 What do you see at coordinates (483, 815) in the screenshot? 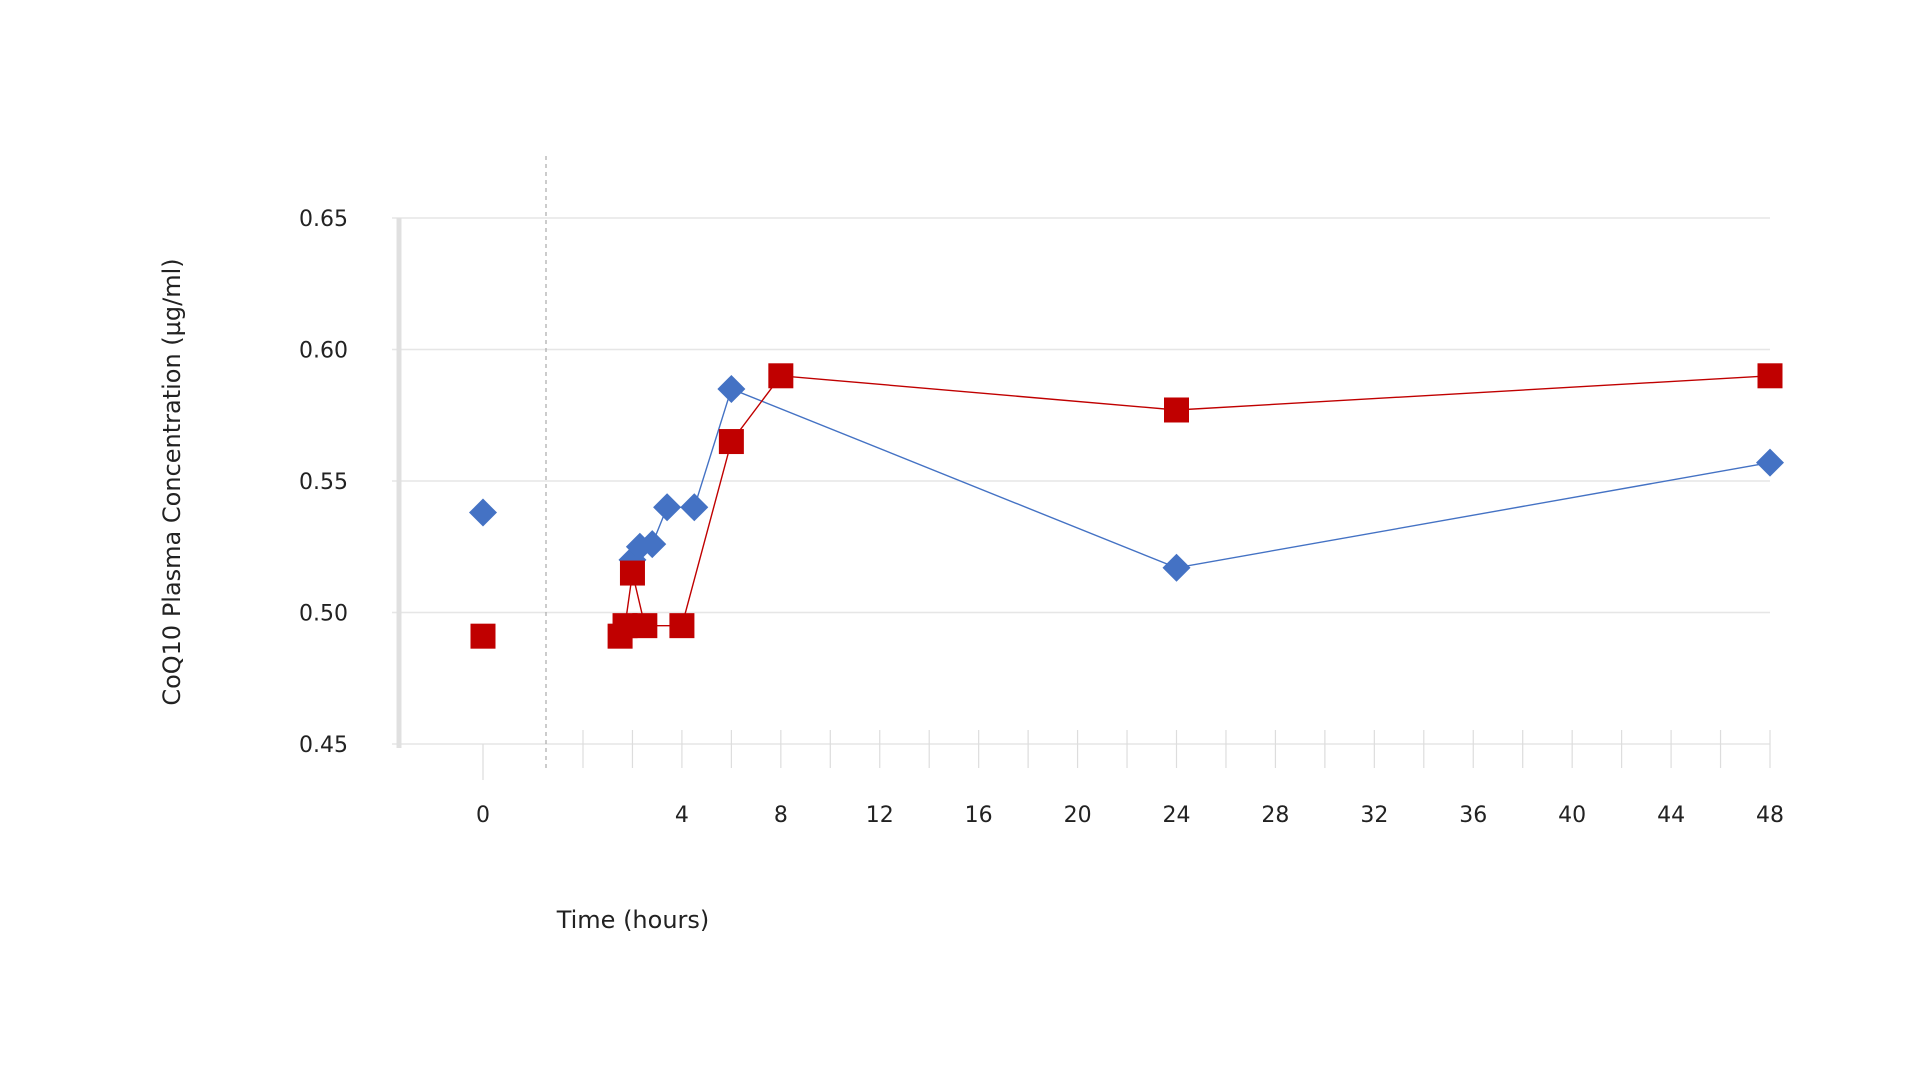
I see `x-tick-label: 0` at bounding box center [483, 815].